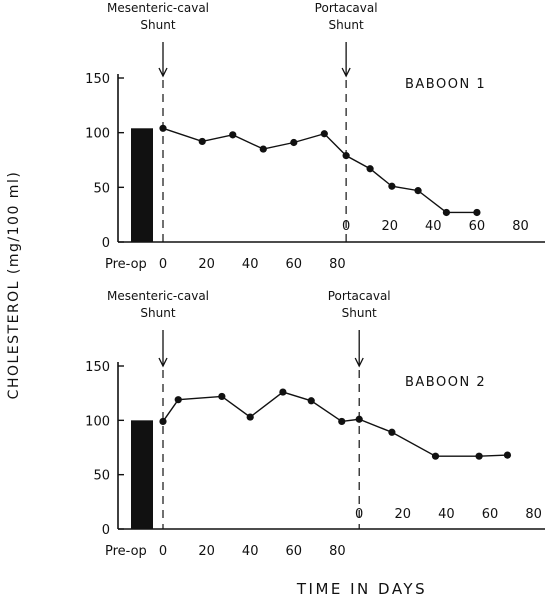  Describe the element at coordinates (106, 530) in the screenshot. I see `panel2-y-tick-label: 0` at that location.